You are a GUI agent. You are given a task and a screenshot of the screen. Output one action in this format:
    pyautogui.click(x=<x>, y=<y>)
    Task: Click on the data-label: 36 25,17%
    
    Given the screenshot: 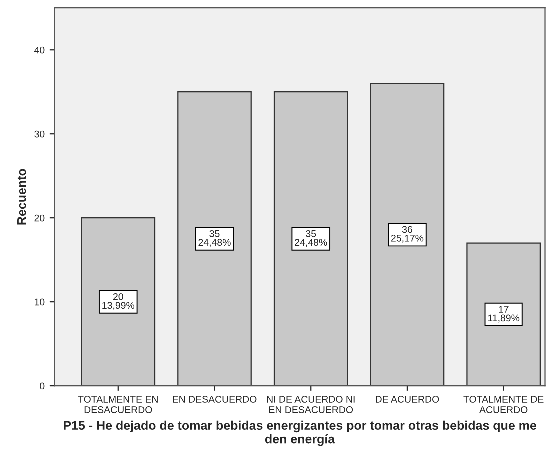 What is the action you would take?
    pyautogui.click(x=407, y=234)
    